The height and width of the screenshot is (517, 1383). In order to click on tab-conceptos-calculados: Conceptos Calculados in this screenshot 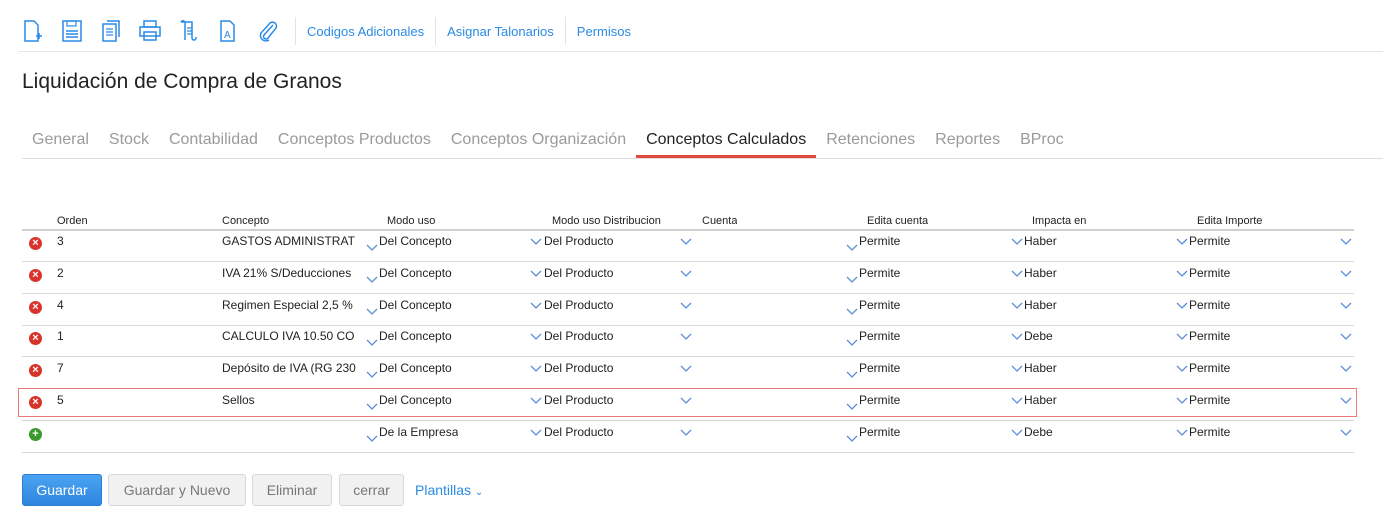, I will do `click(726, 143)`.